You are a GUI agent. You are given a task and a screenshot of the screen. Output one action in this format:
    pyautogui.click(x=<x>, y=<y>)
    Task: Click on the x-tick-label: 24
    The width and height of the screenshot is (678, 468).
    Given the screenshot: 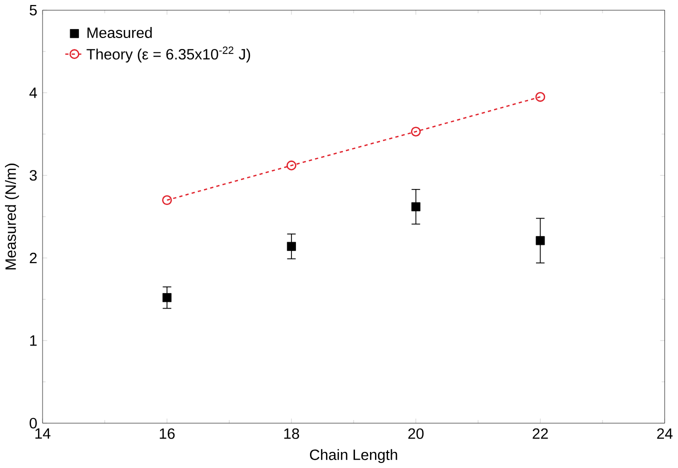 What is the action you would take?
    pyautogui.click(x=665, y=433)
    